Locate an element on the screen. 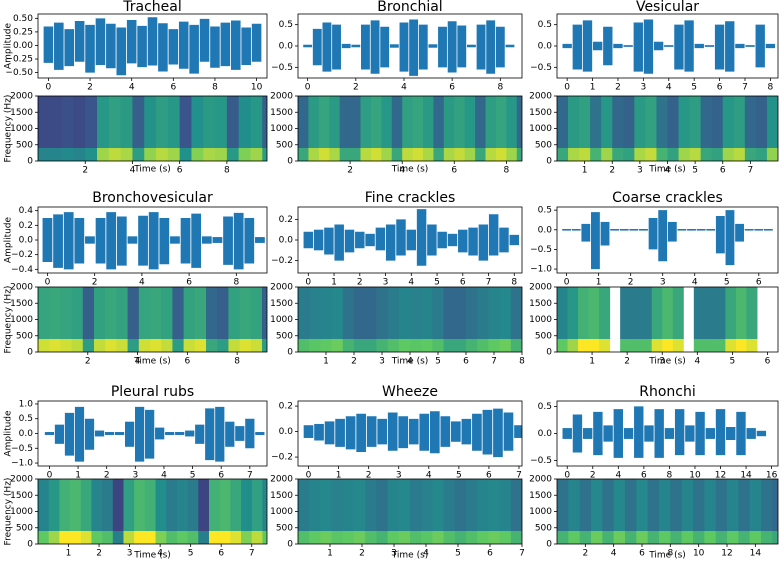 Image resolution: width=783 pixels, height=564 pixels. x-tick-label: 3 is located at coordinates (386, 283).